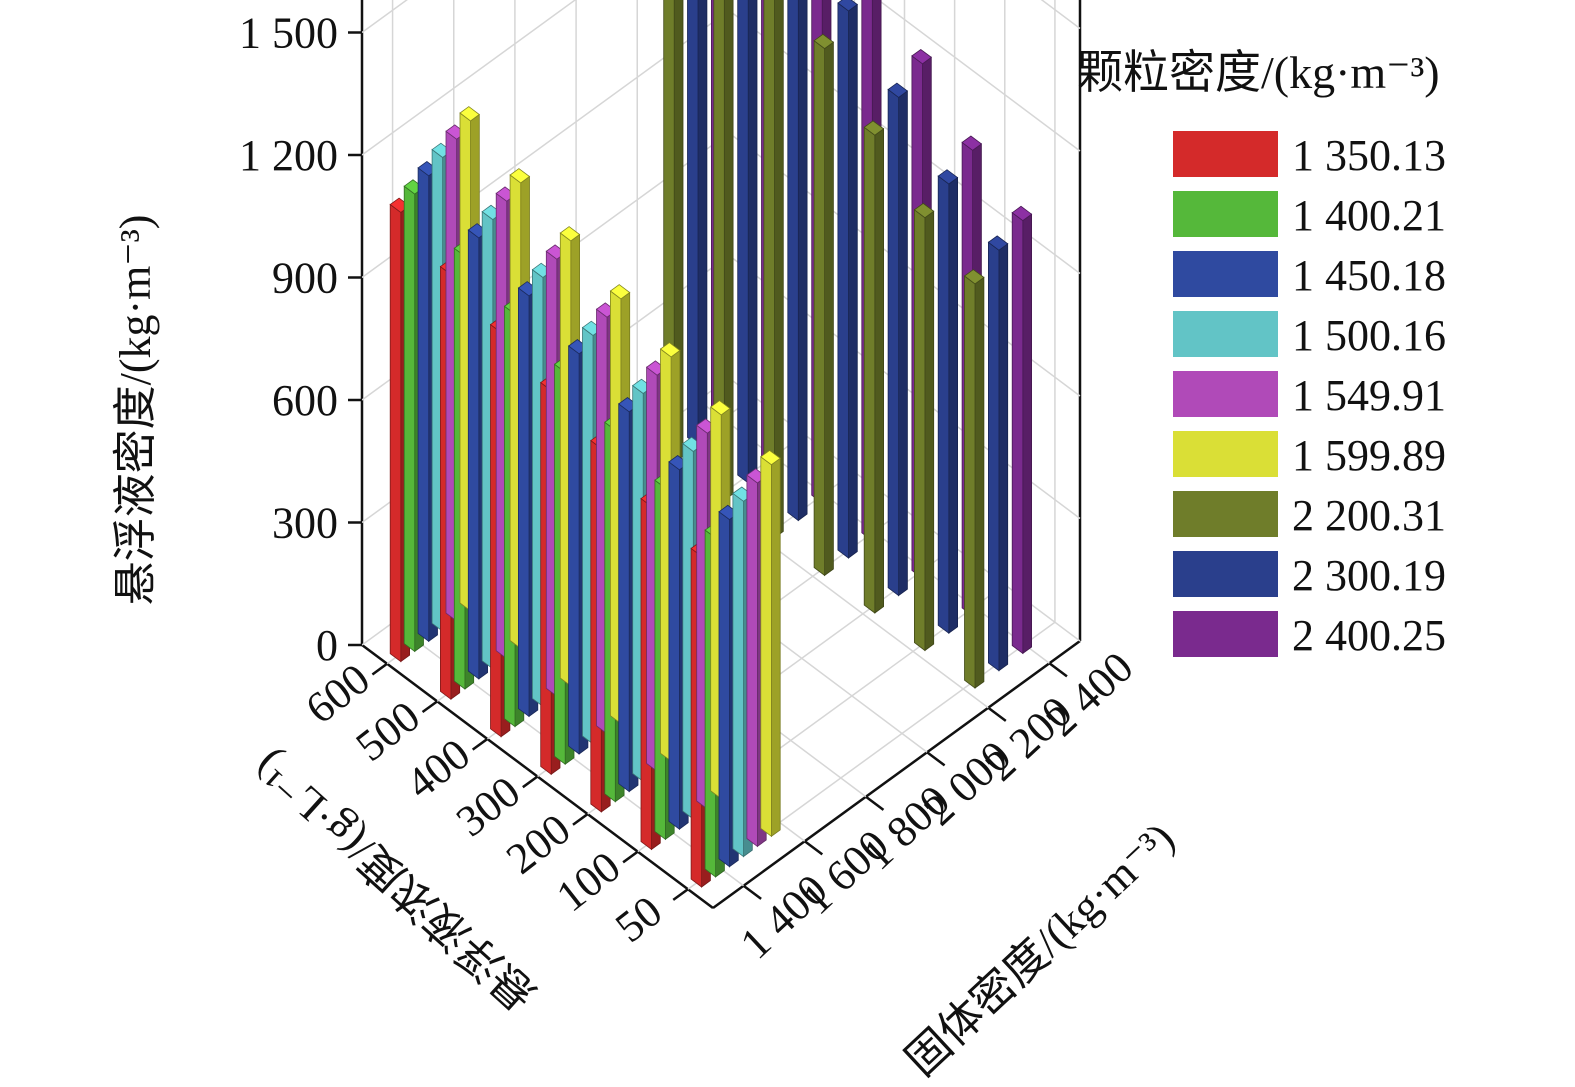  I want to click on legend-label: 1 549.91, so click(1369, 395).